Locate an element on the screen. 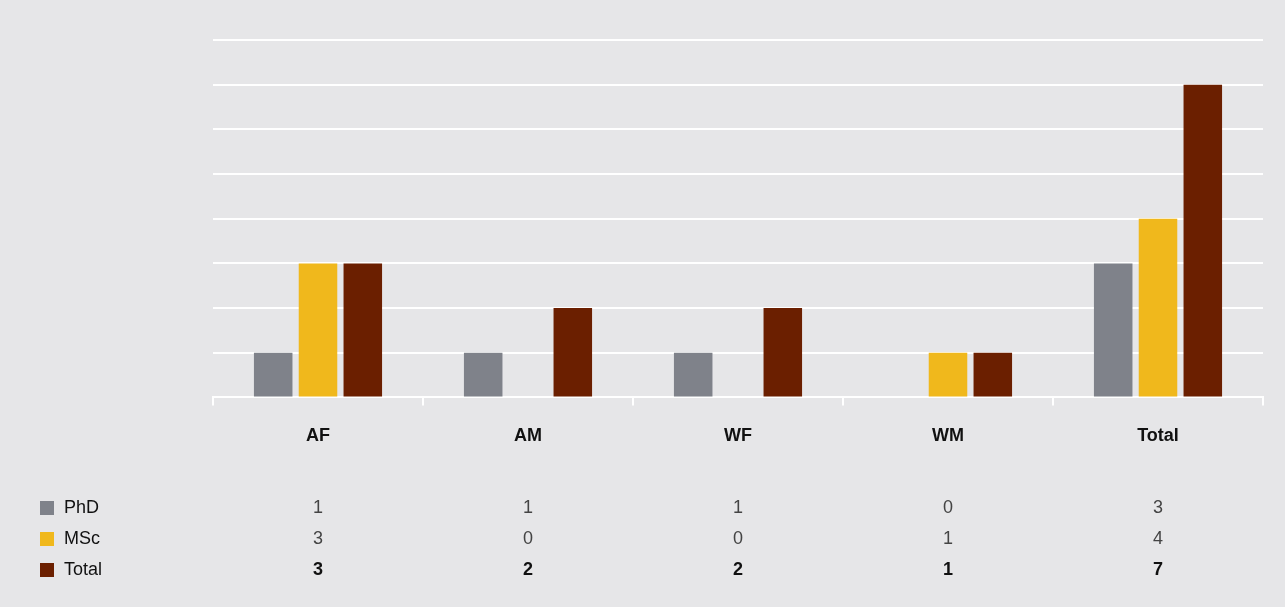  x-tick-label: AF is located at coordinates (318, 435).